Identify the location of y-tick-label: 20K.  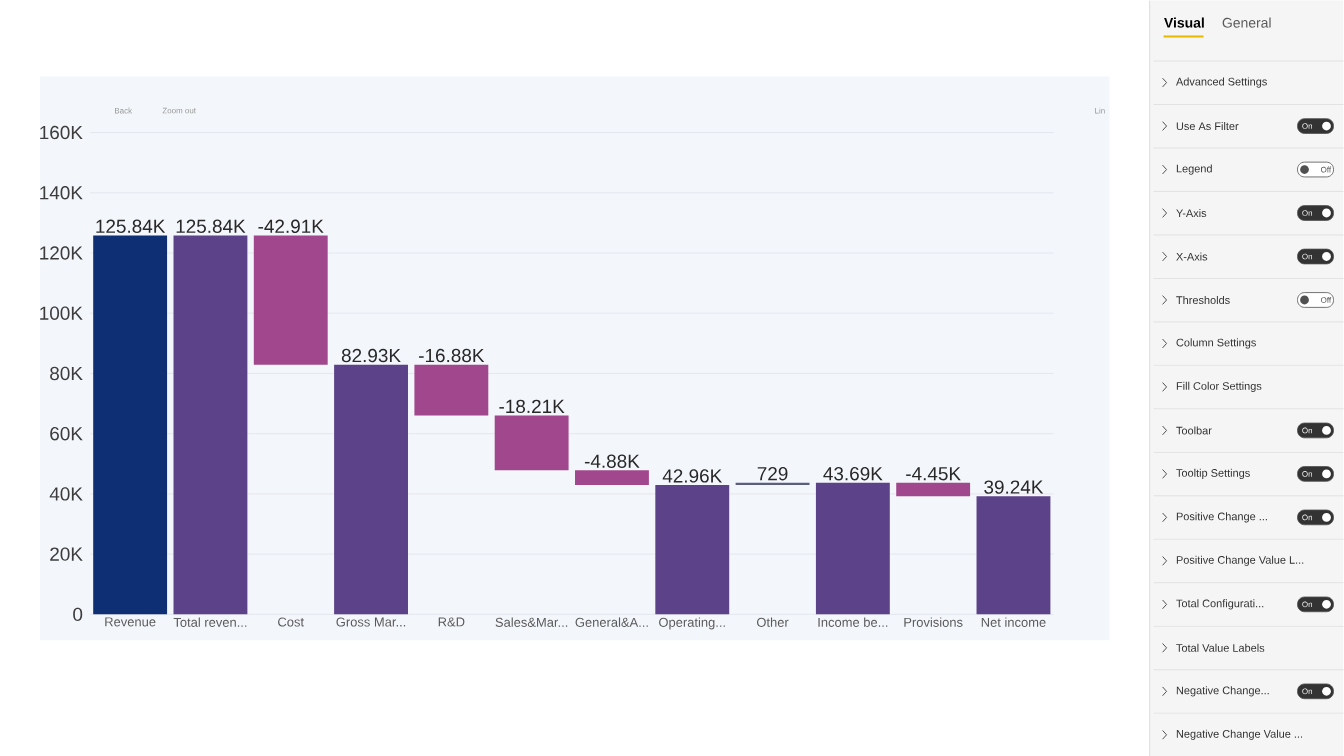
(66, 554).